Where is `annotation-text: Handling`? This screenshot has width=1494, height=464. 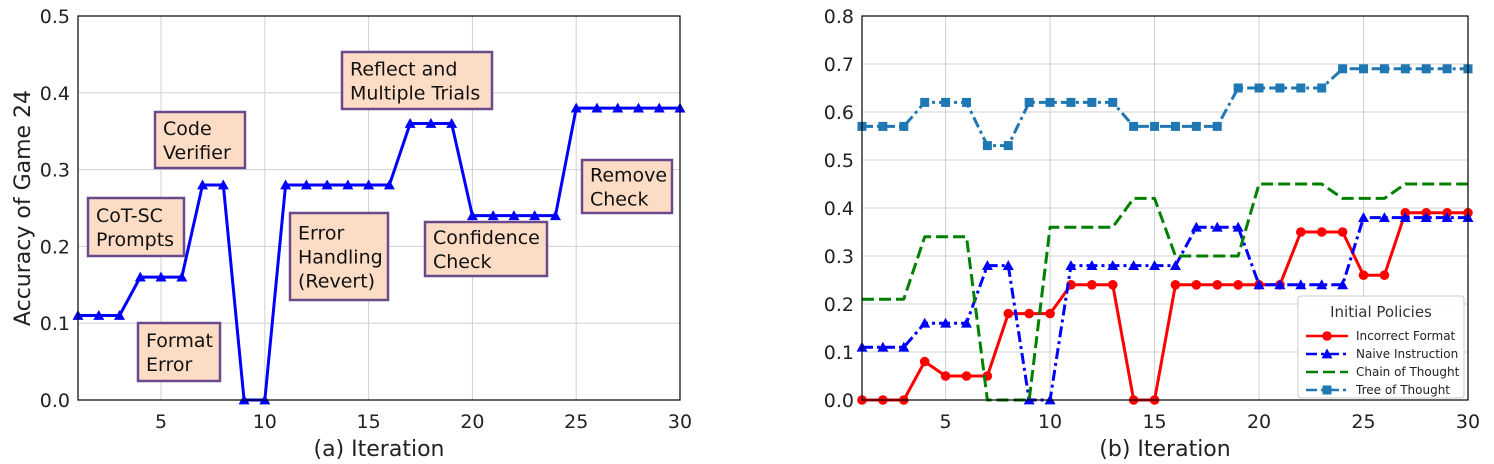
annotation-text: Handling is located at coordinates (340, 258).